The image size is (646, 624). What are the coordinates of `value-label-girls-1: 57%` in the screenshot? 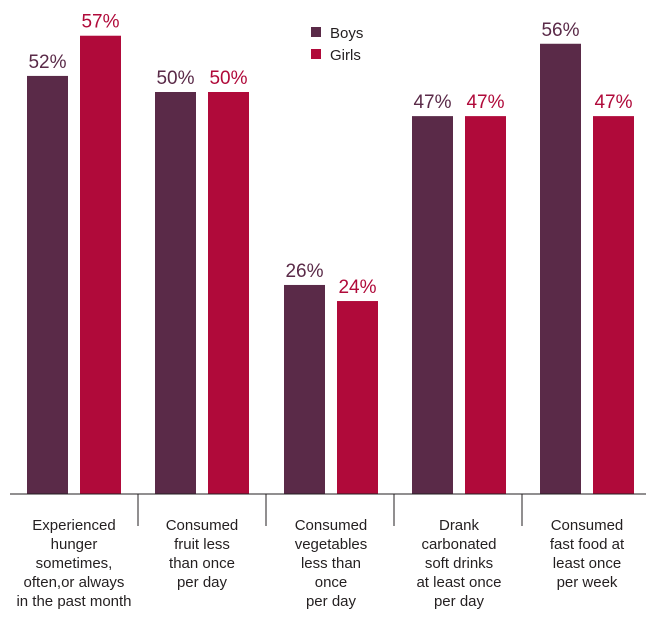 It's located at (100, 22).